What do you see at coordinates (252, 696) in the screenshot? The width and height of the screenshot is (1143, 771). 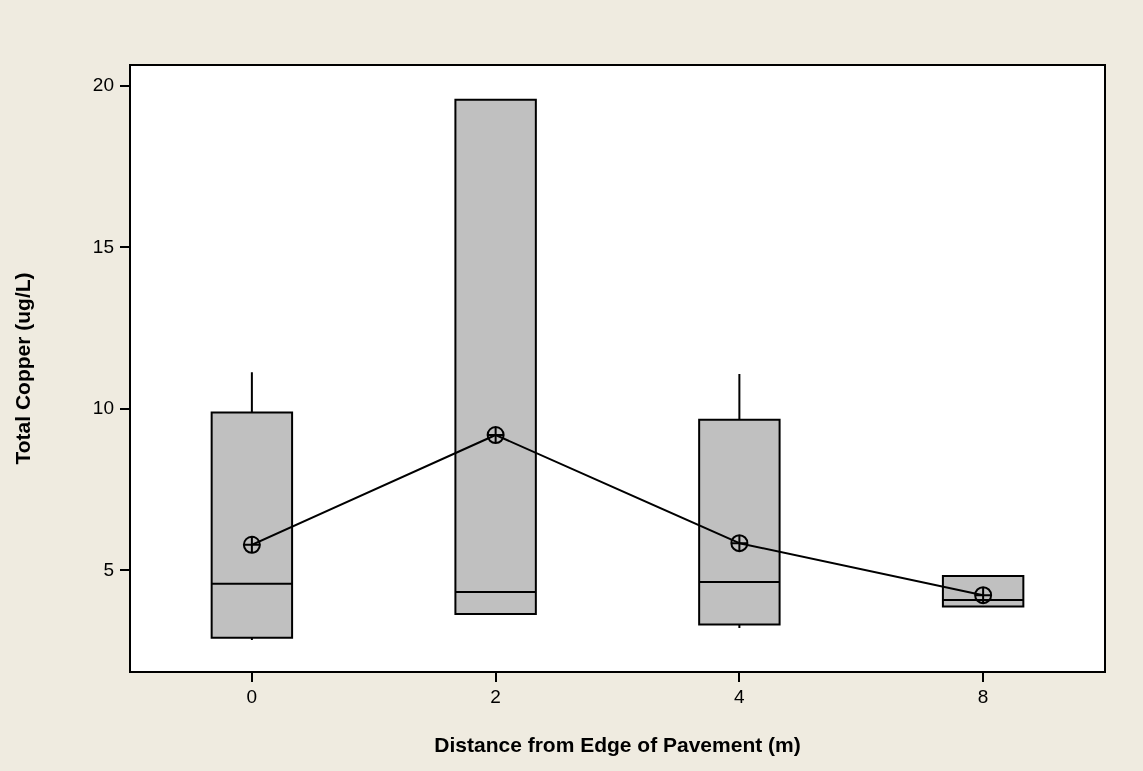 I see `x-tick-label: 0` at bounding box center [252, 696].